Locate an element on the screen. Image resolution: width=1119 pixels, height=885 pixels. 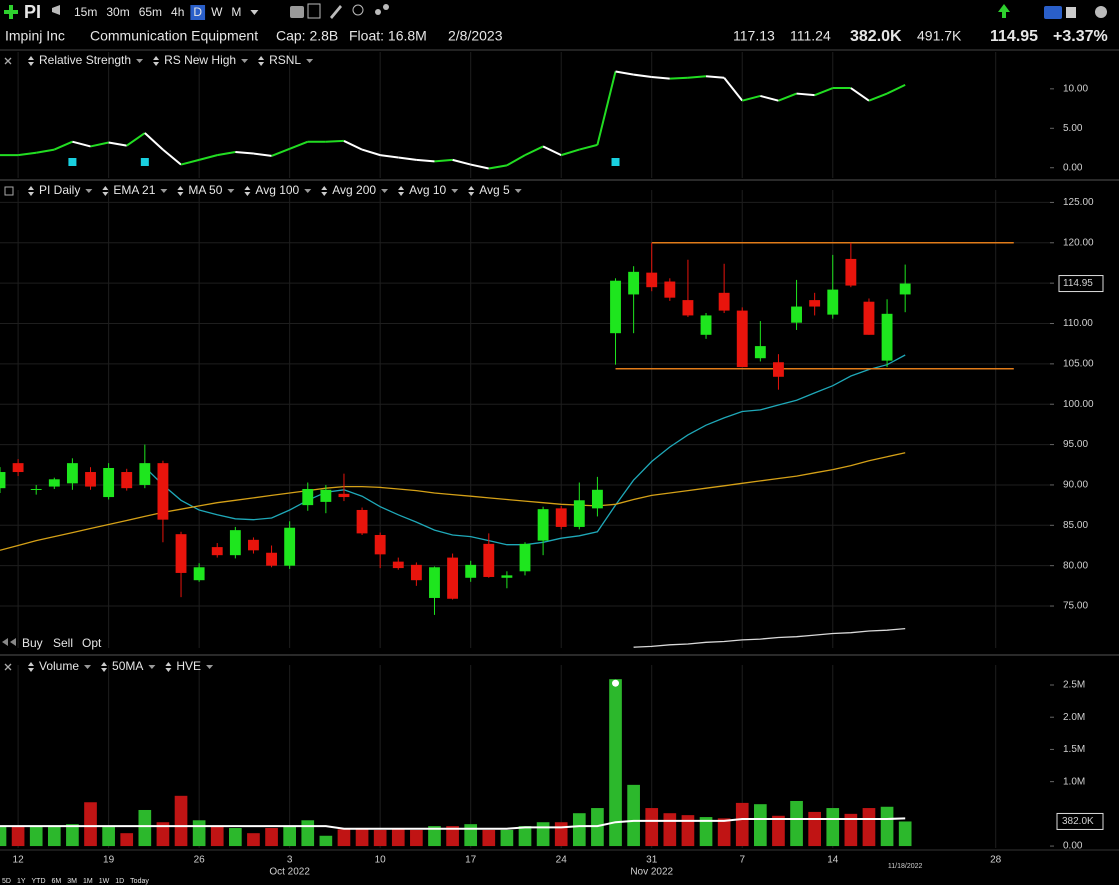
range-button: Today is located at coordinates (139, 881).